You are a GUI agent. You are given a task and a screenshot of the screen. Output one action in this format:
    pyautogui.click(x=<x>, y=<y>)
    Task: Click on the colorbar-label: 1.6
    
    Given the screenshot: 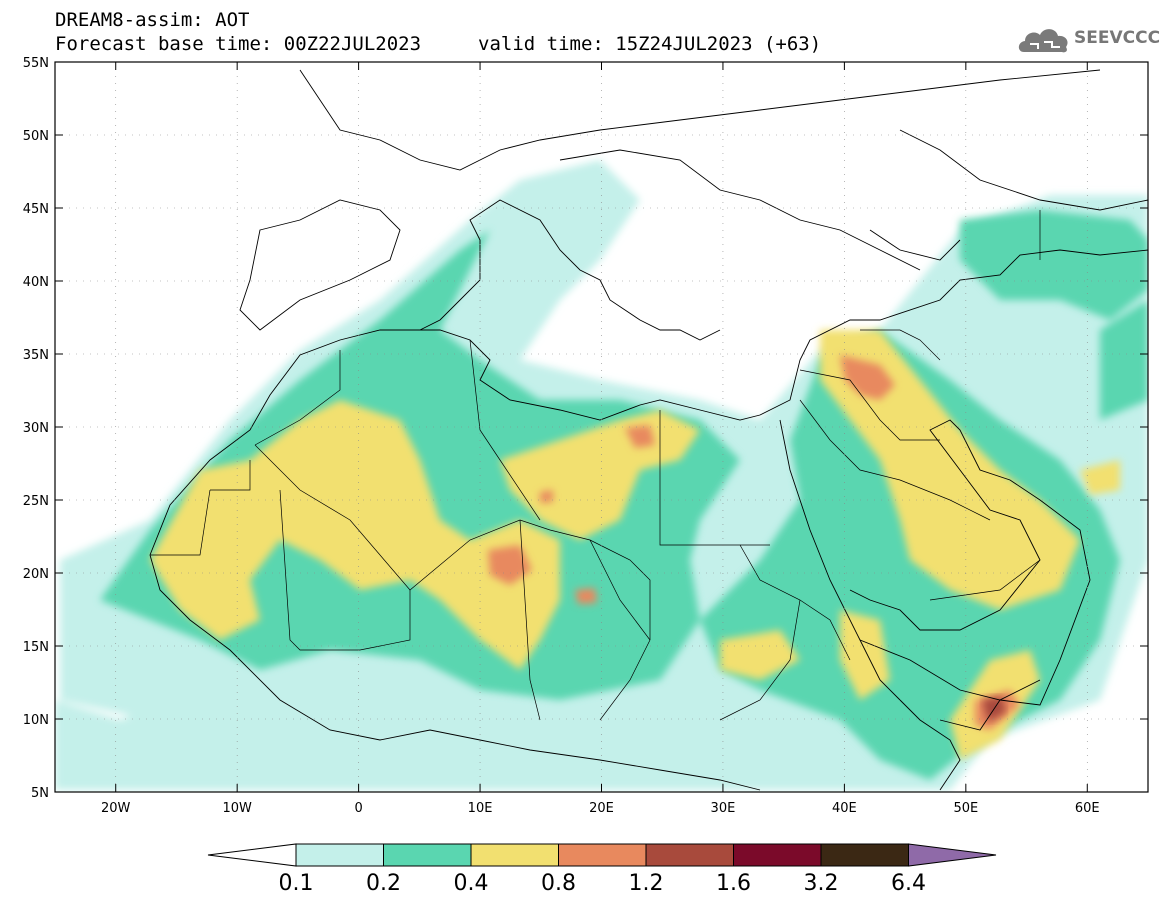 What is the action you would take?
    pyautogui.click(x=733, y=883)
    